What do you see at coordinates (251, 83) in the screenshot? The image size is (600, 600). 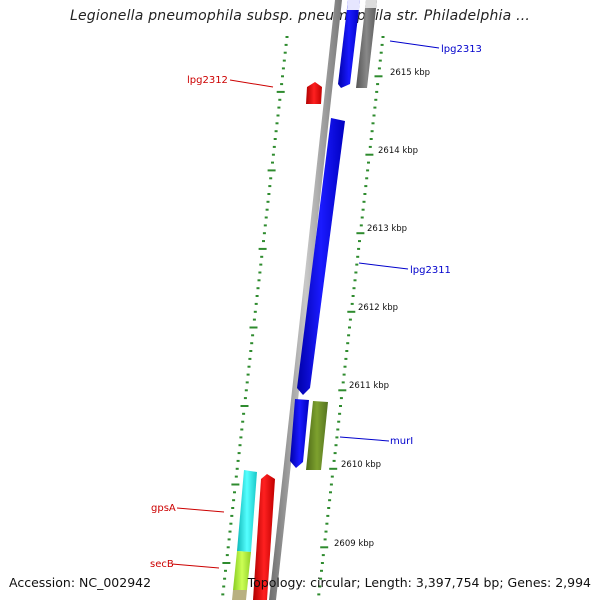 I see `leader-lpg2312` at bounding box center [251, 83].